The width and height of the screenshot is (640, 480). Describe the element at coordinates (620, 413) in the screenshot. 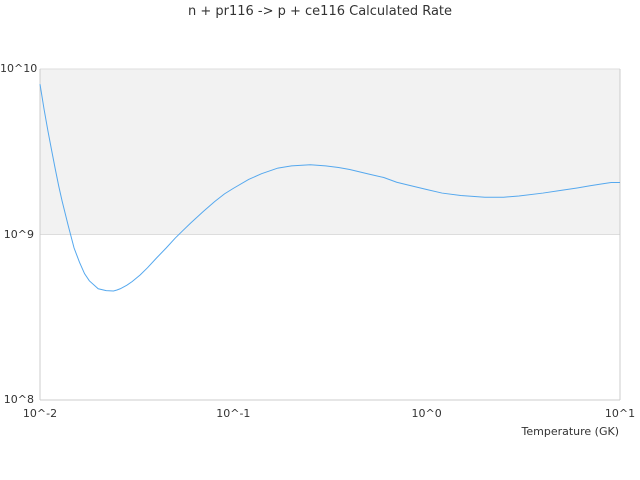

I see `x-tick-label: 10^1` at that location.